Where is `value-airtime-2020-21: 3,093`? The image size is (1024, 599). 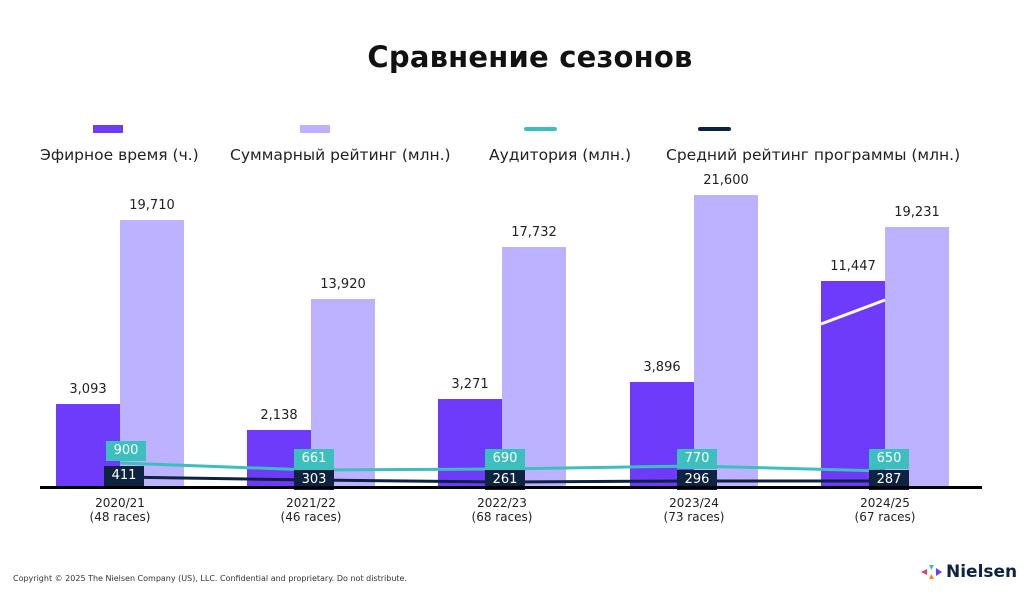 value-airtime-2020-21: 3,093 is located at coordinates (88, 389).